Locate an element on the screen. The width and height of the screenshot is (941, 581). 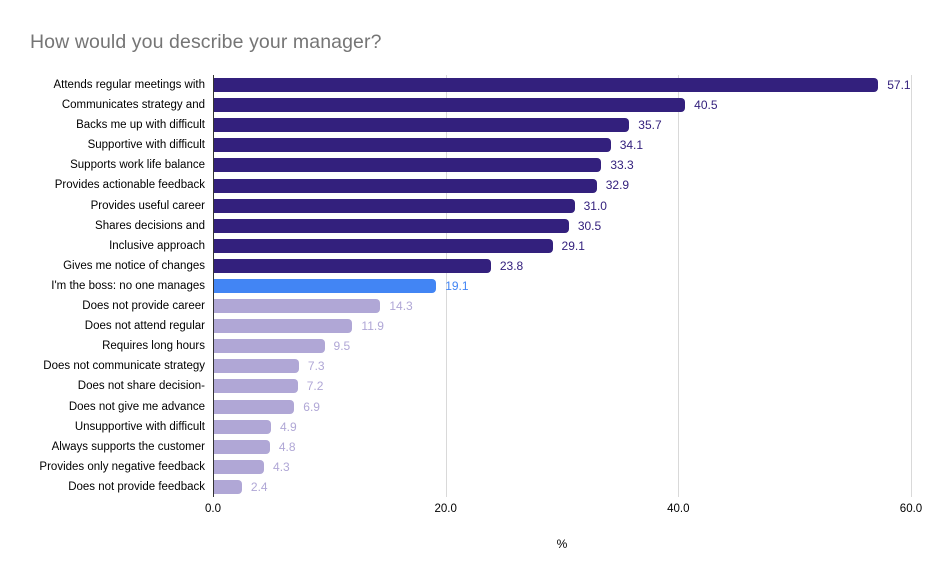
bar-value-label: 29.1 is located at coordinates (573, 245).